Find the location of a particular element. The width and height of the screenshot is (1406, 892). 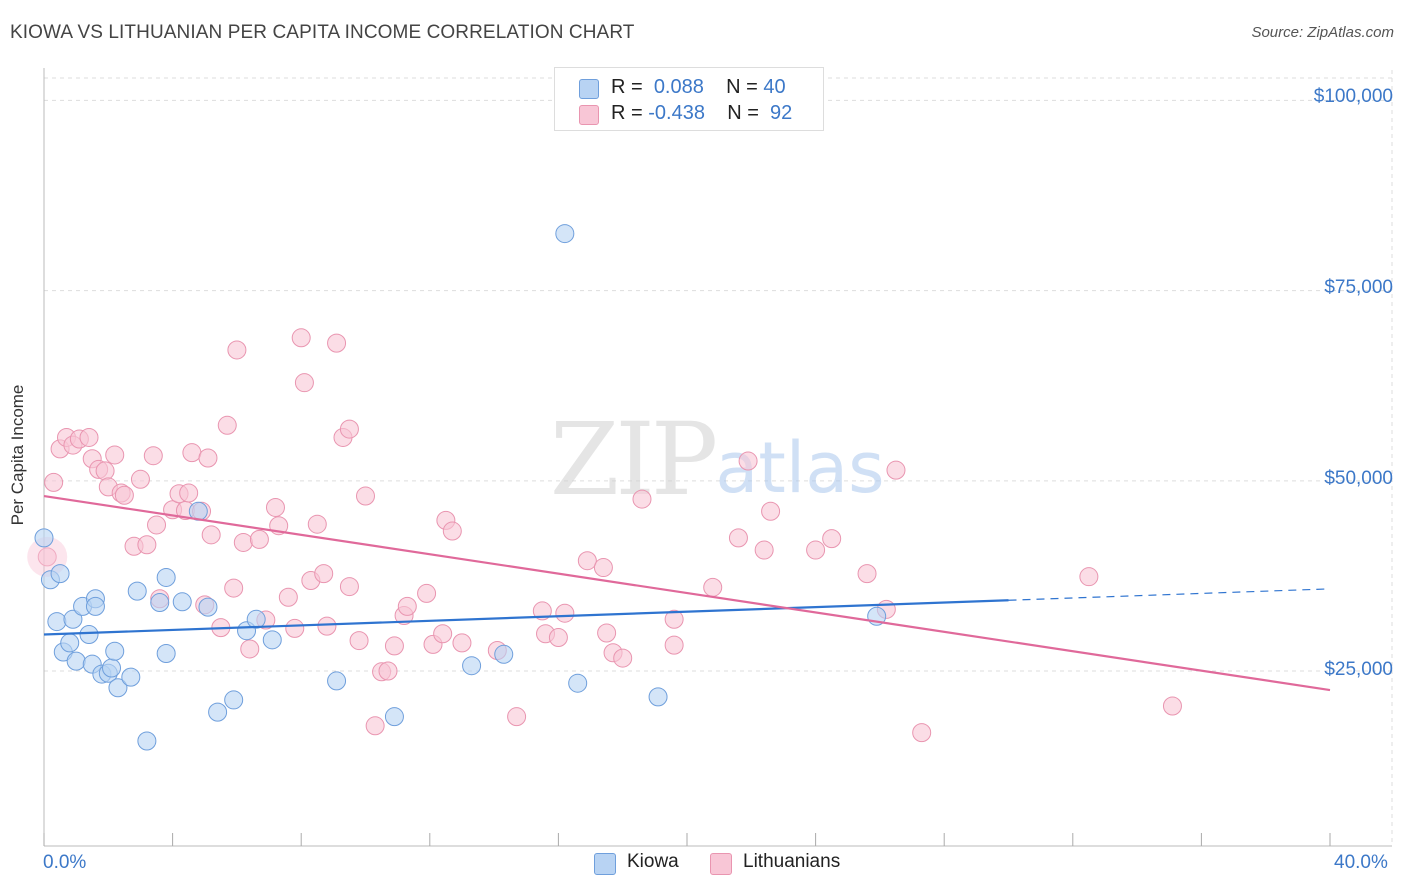

kiowa-trend-line is located at coordinates (526, 617).